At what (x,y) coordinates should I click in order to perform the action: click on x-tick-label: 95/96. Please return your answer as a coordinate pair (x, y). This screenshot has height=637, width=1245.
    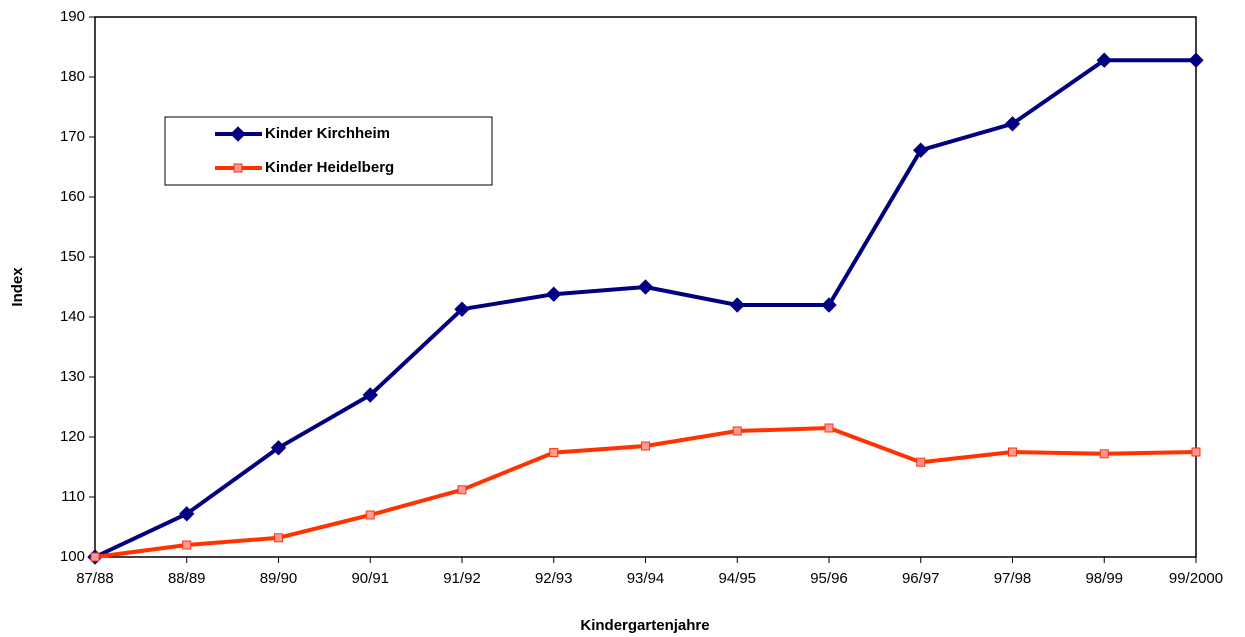
    Looking at the image, I should click on (829, 578).